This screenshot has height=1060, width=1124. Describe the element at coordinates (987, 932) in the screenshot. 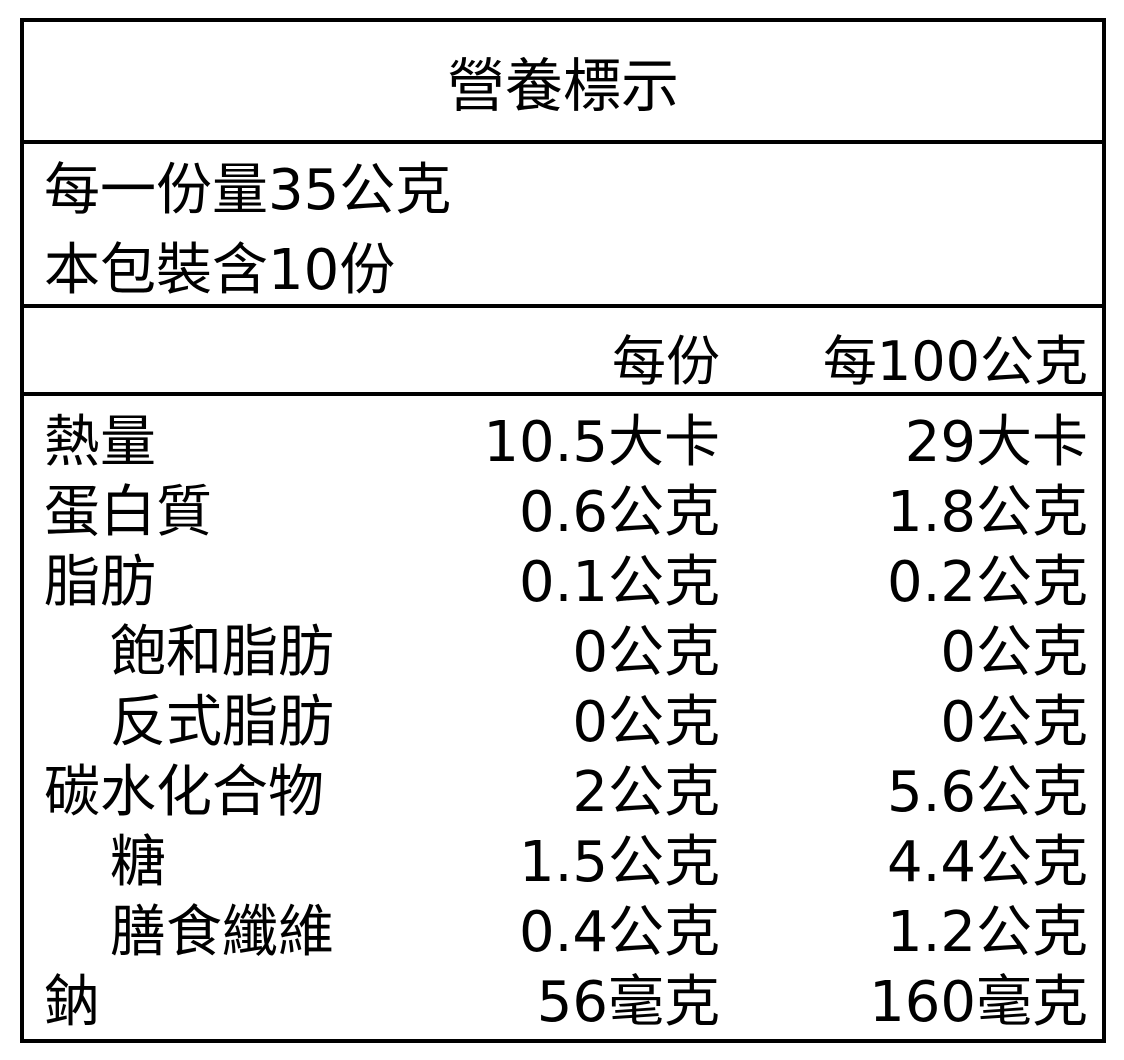

I see `per-100g-value: 1.2公克` at that location.